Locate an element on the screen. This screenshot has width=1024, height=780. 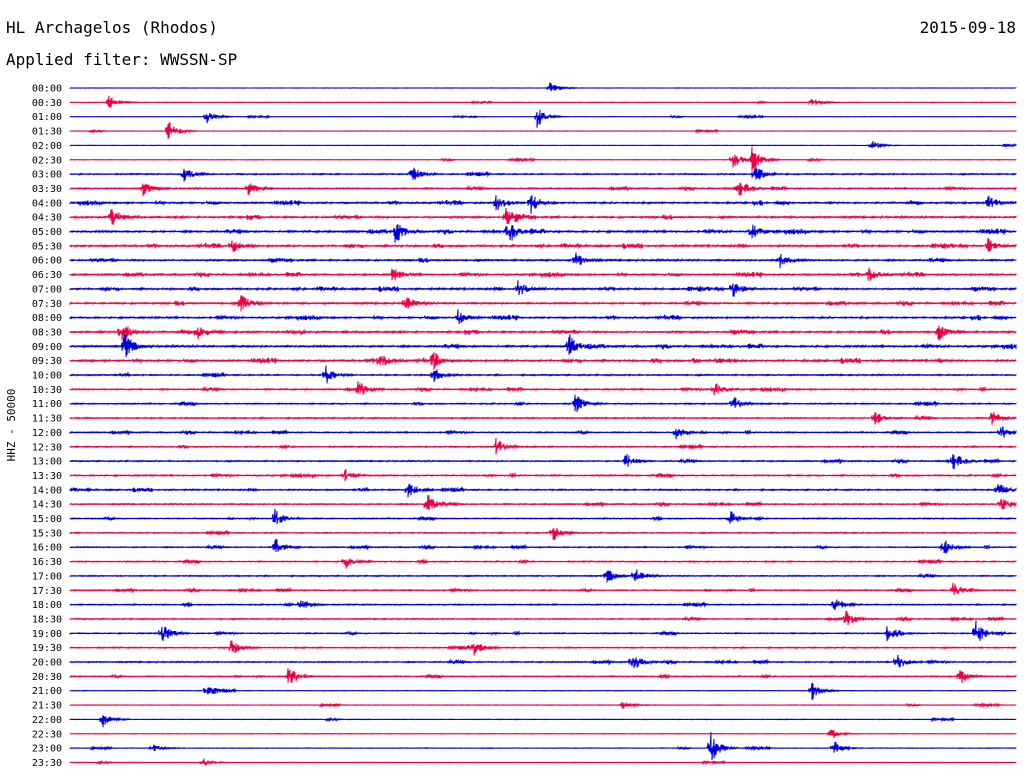
row-label: 19:00 is located at coordinates (47, 634).